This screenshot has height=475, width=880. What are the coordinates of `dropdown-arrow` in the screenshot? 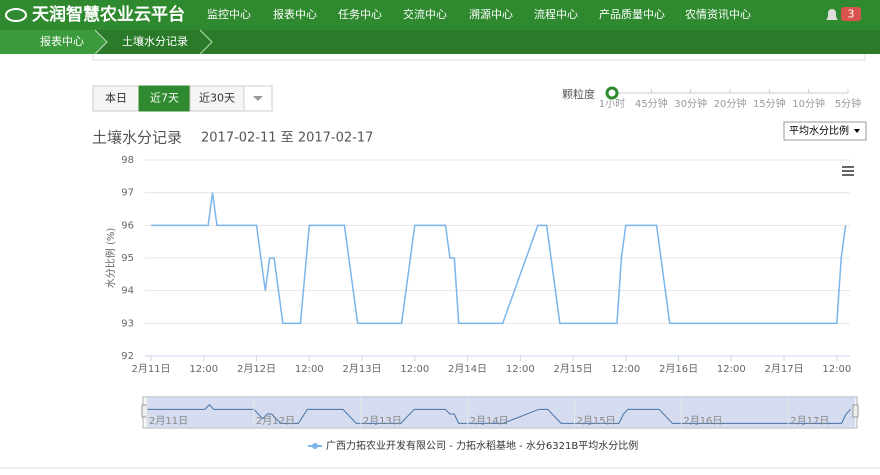 It's located at (258, 98).